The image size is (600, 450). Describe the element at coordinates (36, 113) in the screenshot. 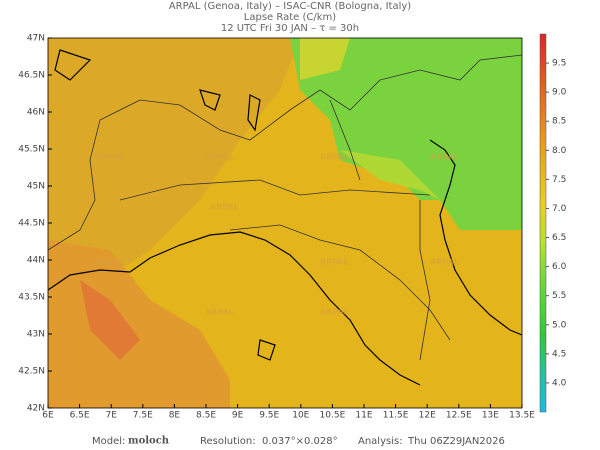

I see `y-tick-label: 46N` at that location.